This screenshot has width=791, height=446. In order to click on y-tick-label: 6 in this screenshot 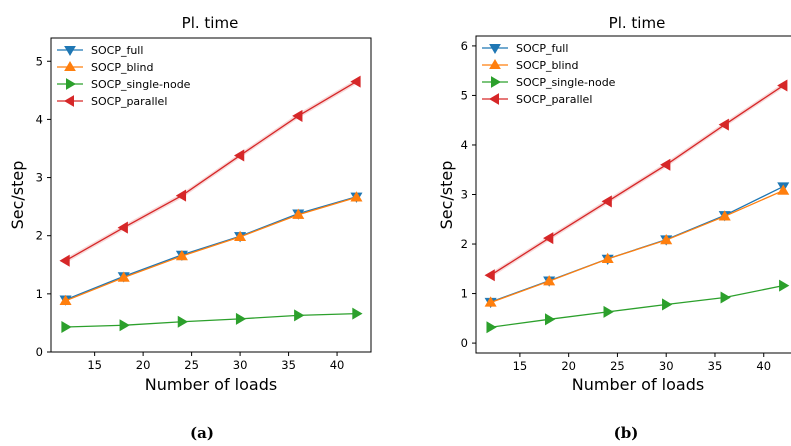, I will do `click(464, 46)`.